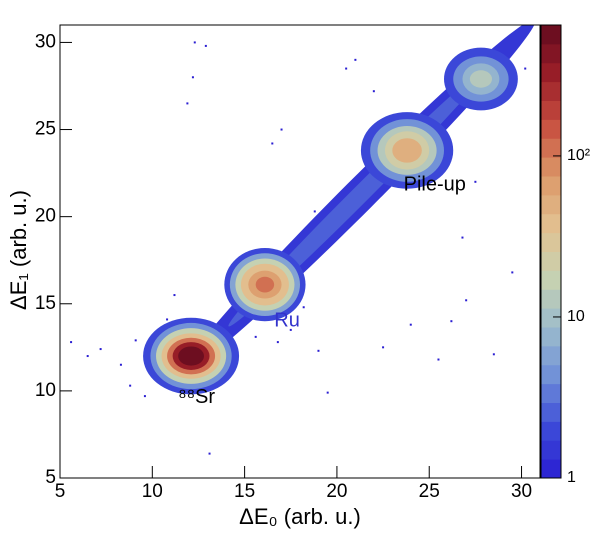  What do you see at coordinates (50, 477) in the screenshot?
I see `y-tick-label: 5` at bounding box center [50, 477].